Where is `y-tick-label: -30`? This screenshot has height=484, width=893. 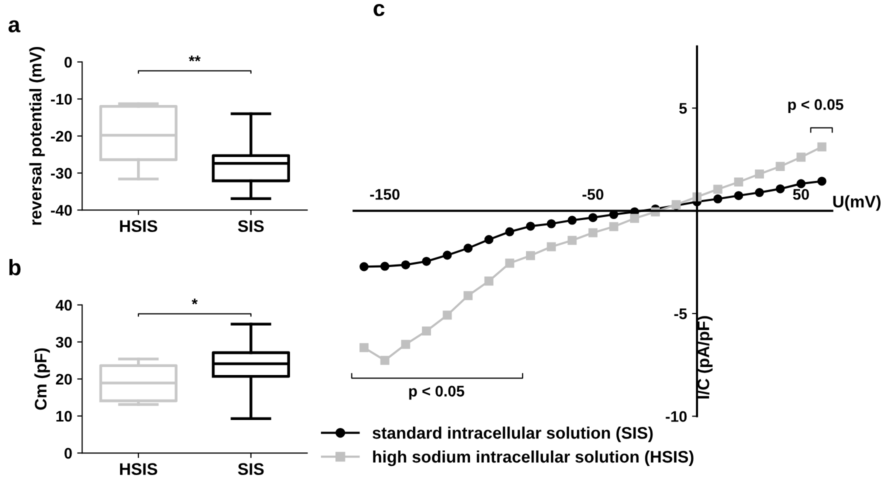
y-tick-label: -30 is located at coordinates (61, 173).